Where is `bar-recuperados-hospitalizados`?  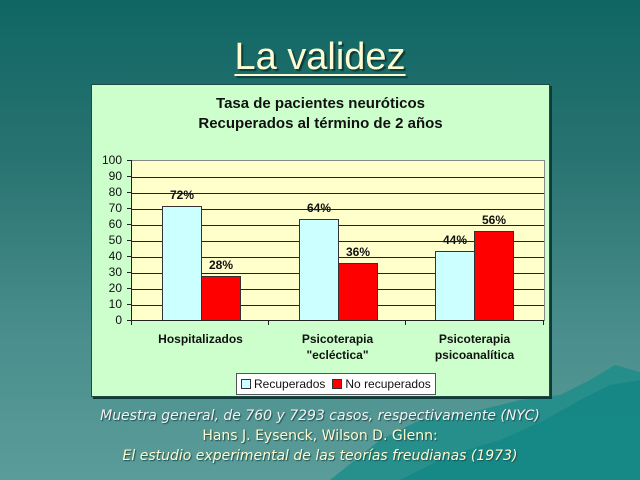 bar-recuperados-hospitalizados is located at coordinates (182, 263).